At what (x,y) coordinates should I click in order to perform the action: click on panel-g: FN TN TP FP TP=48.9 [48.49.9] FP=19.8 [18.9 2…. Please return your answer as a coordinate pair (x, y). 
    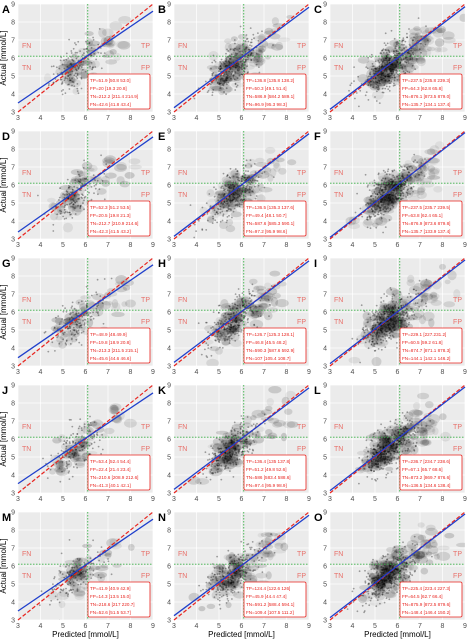
    Looking at the image, I should click on (77, 316).